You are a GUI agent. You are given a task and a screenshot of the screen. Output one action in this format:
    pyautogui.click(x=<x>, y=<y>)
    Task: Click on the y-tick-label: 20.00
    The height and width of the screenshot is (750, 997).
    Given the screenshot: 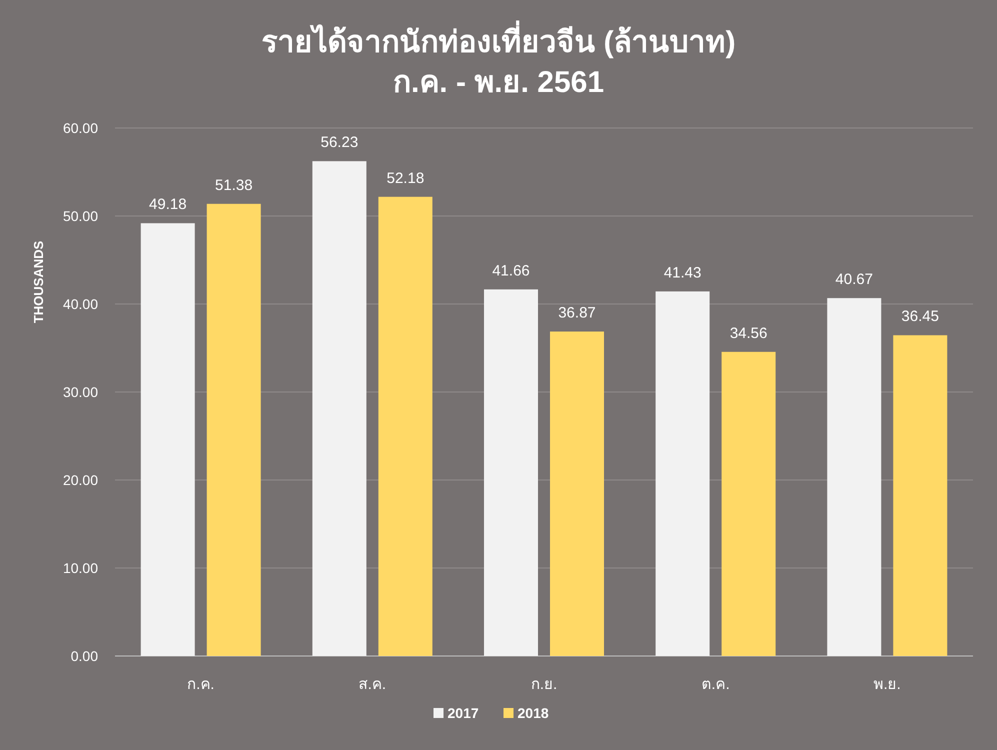 What is the action you would take?
    pyautogui.click(x=80, y=480)
    